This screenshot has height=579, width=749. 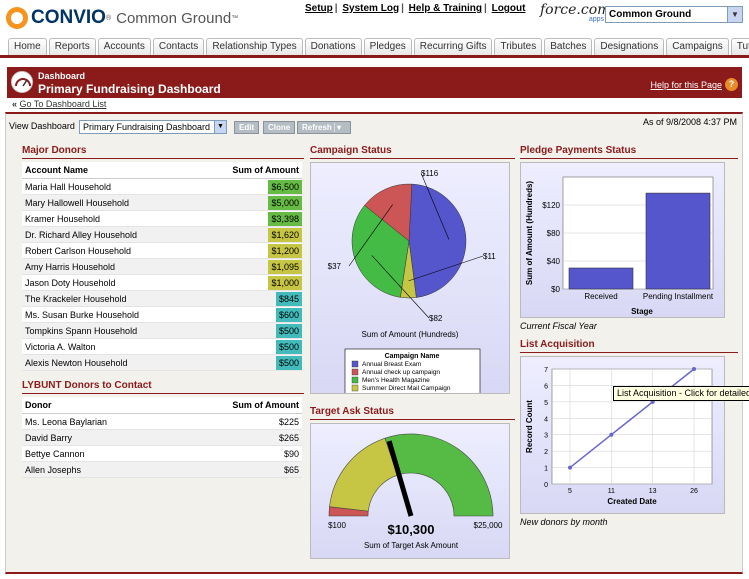 I want to click on legend-entry: Annual check up campaign, so click(x=401, y=372).